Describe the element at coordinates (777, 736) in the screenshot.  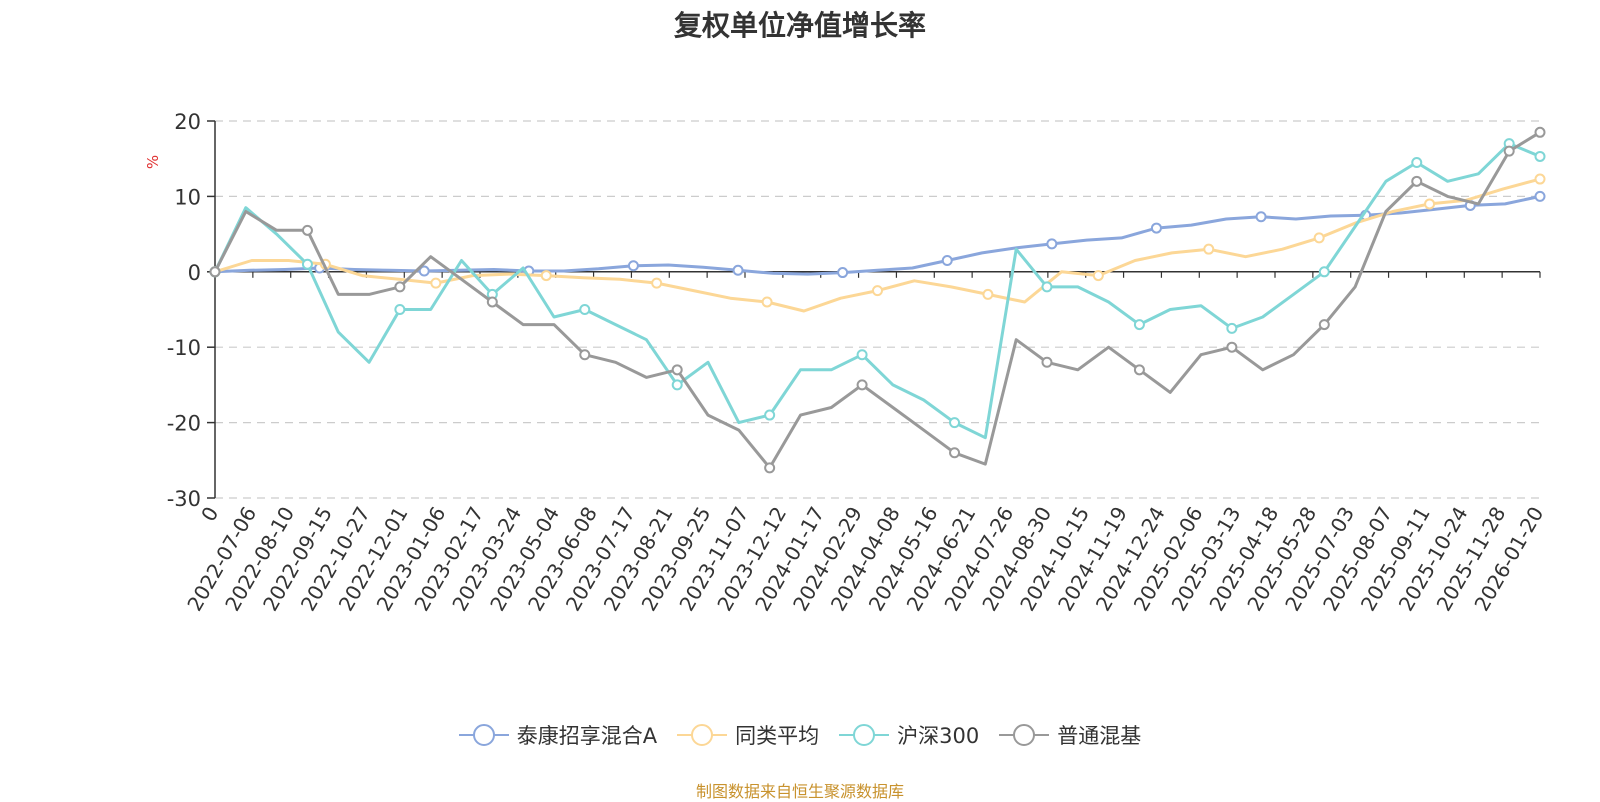
I see `legend-label: 同类平均` at that location.